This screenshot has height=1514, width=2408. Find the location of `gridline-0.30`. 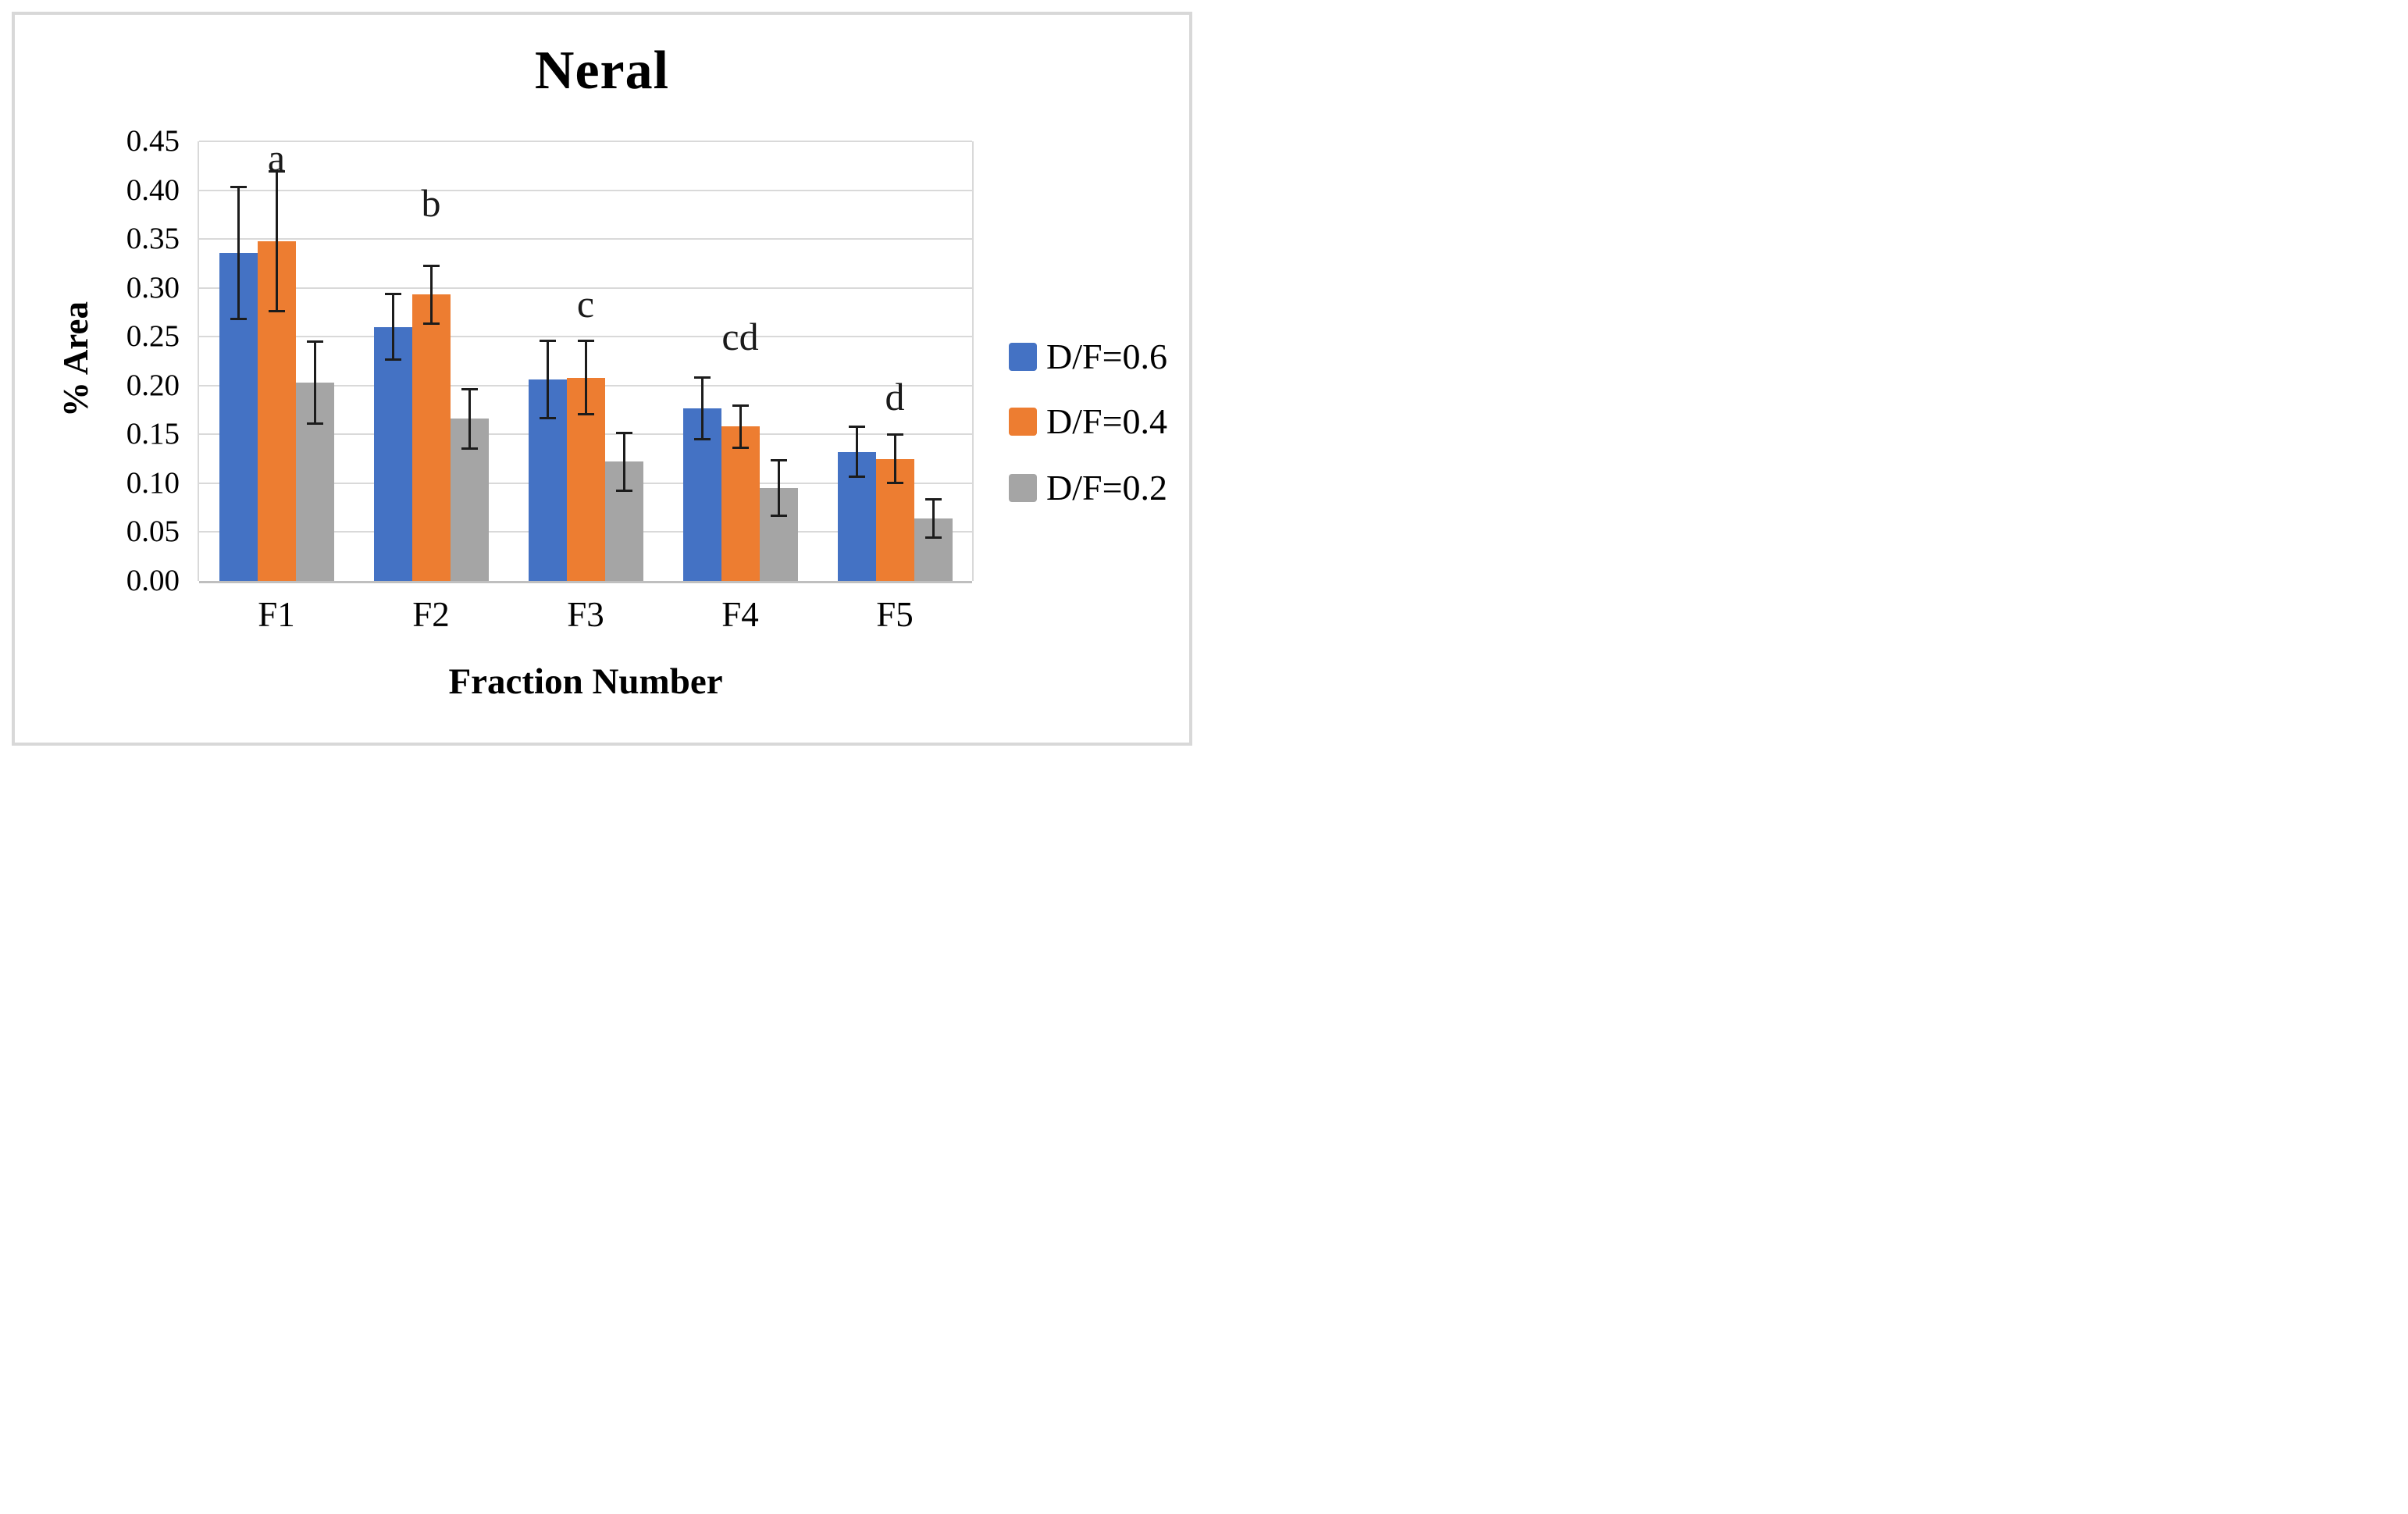

gridline-0.30 is located at coordinates (585, 288).